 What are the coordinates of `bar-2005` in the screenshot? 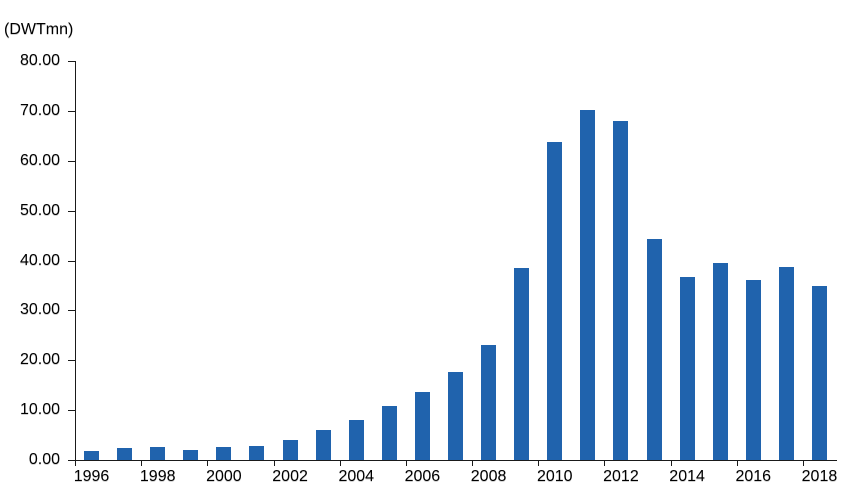 It's located at (389, 433).